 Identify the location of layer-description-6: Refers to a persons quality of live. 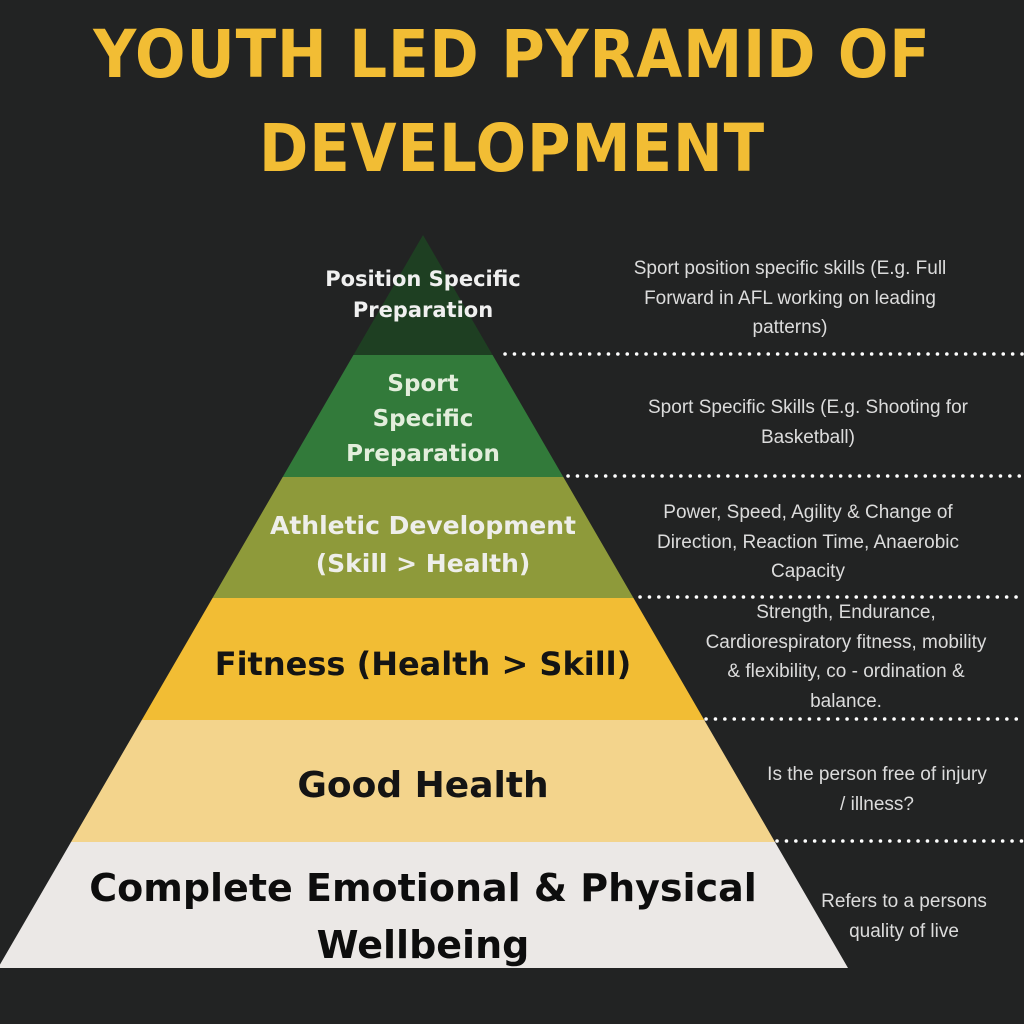
(904, 916).